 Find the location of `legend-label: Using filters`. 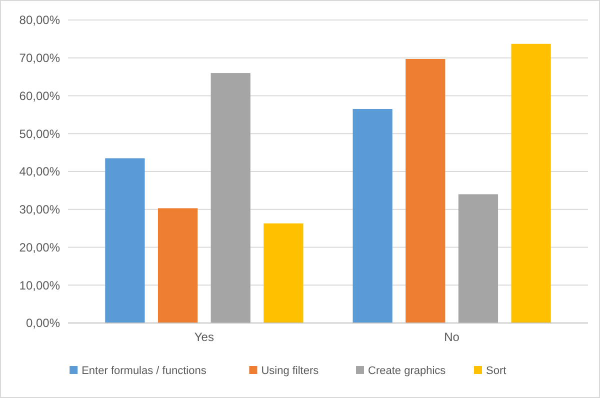

legend-label: Using filters is located at coordinates (290, 370).